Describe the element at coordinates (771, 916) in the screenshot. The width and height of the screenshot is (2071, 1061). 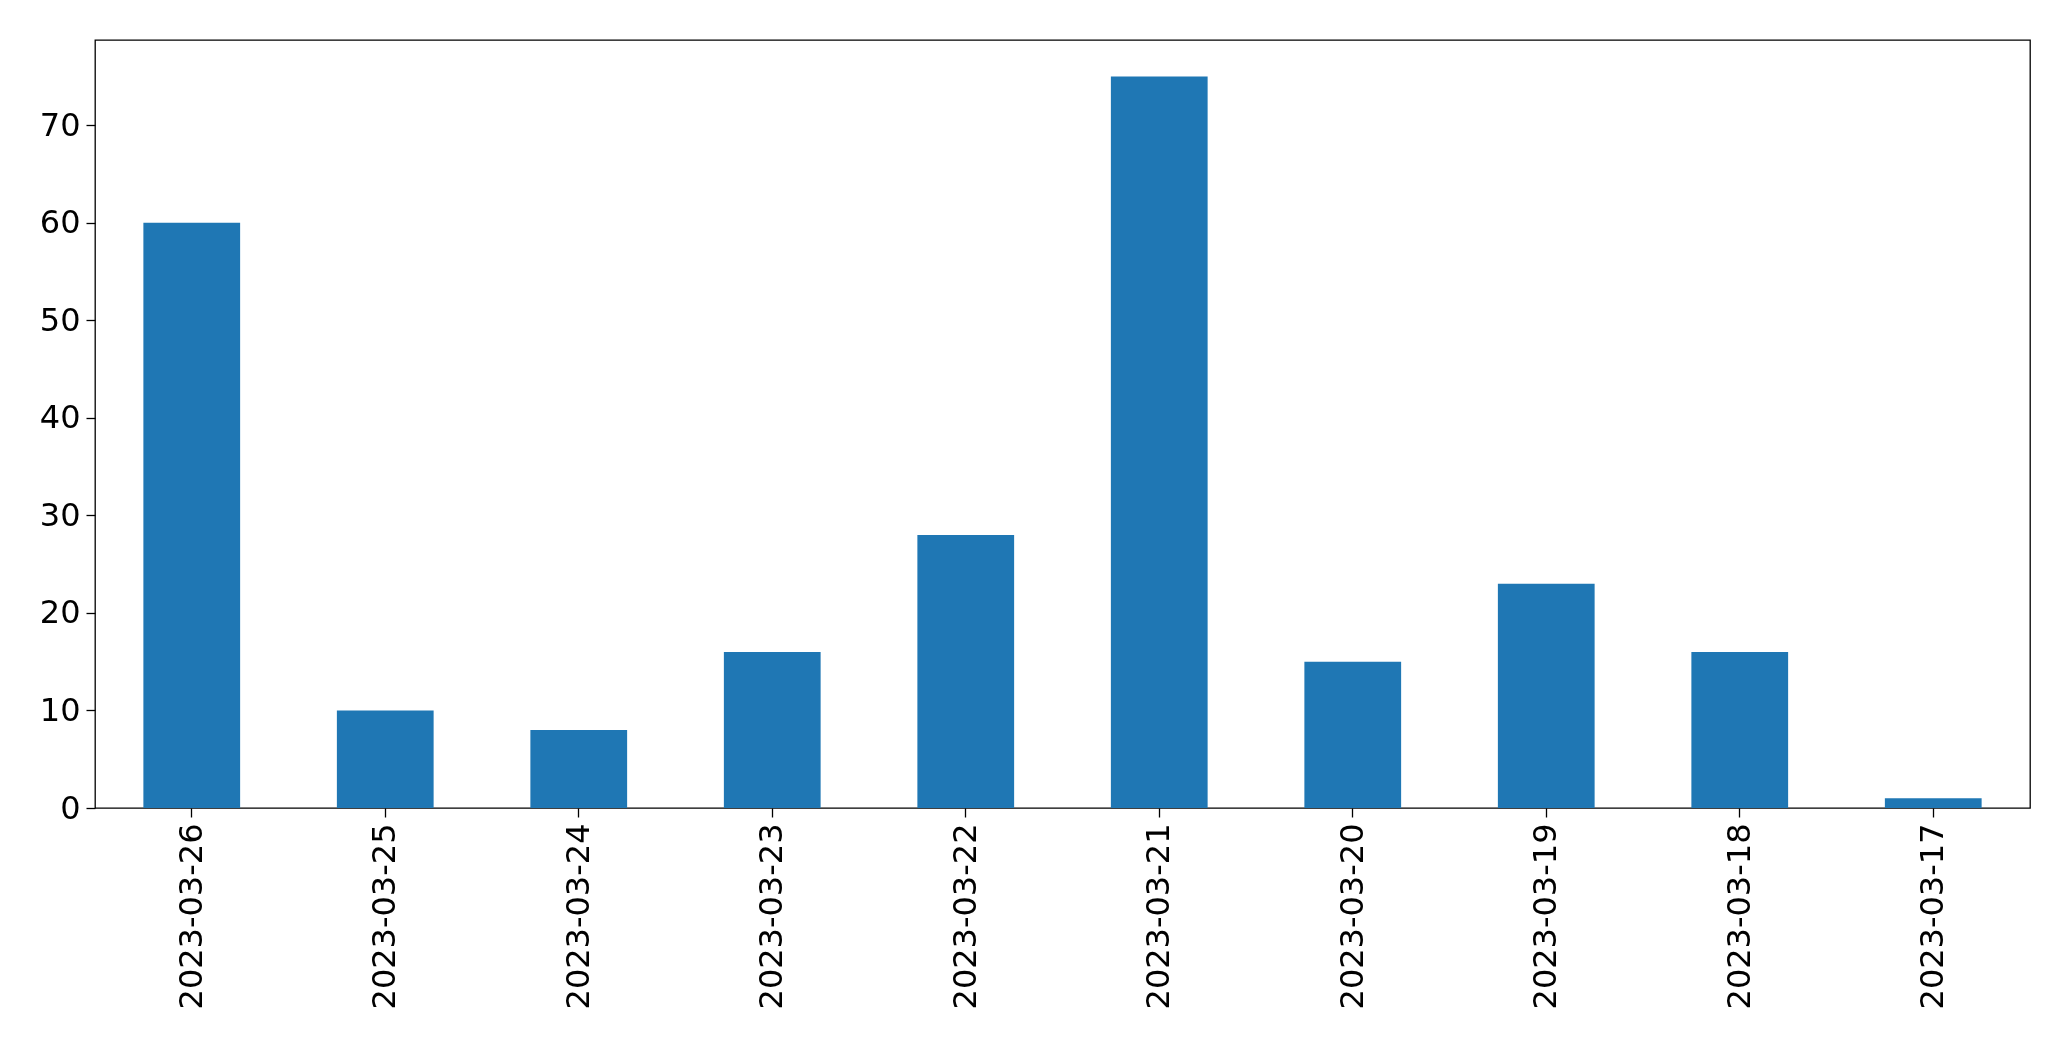
I see `x-tick-label: 2023-03-23` at that location.